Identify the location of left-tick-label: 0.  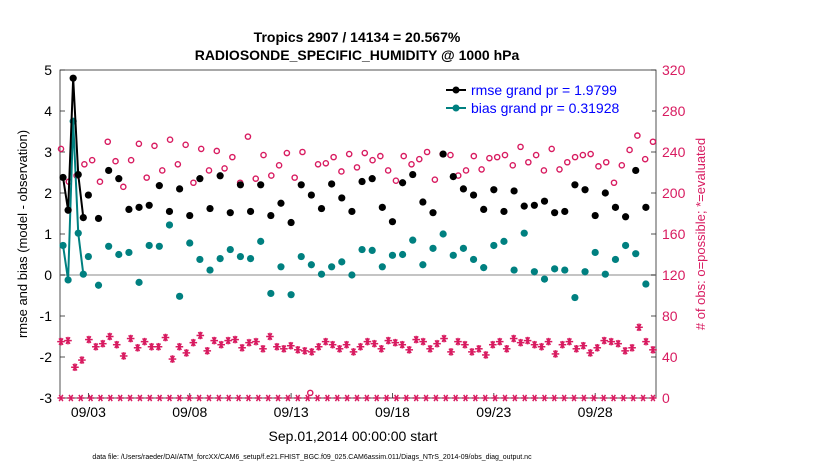
(48, 275).